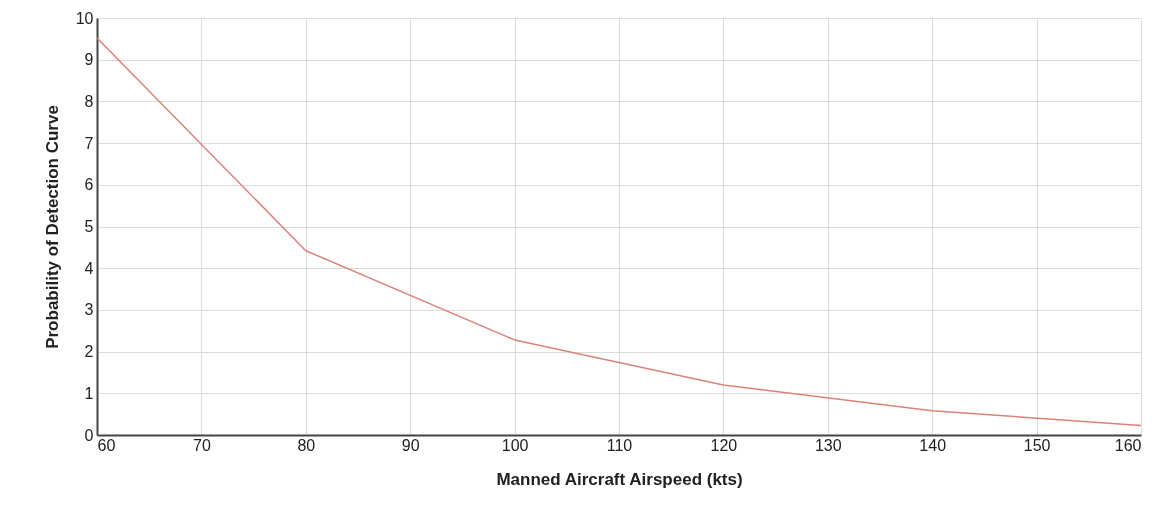 The image size is (1161, 505). What do you see at coordinates (89, 268) in the screenshot?
I see `y-tick-label: 4` at bounding box center [89, 268].